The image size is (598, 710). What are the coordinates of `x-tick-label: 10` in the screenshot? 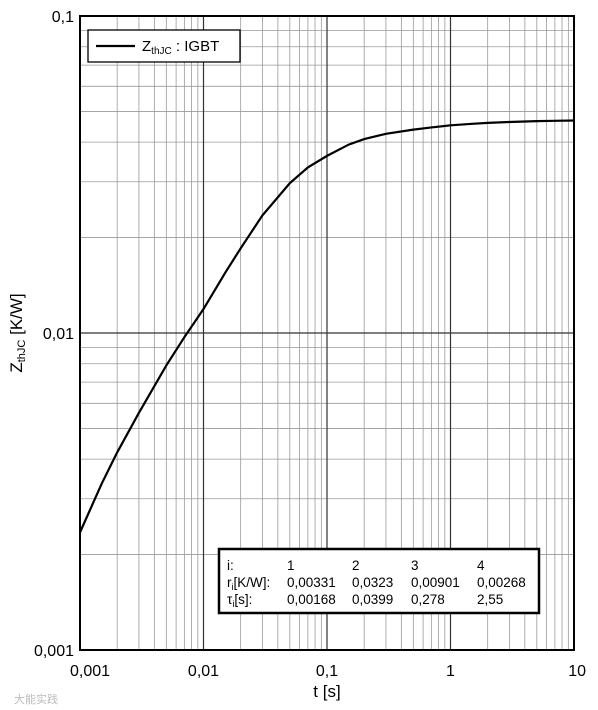 It's located at (577, 671).